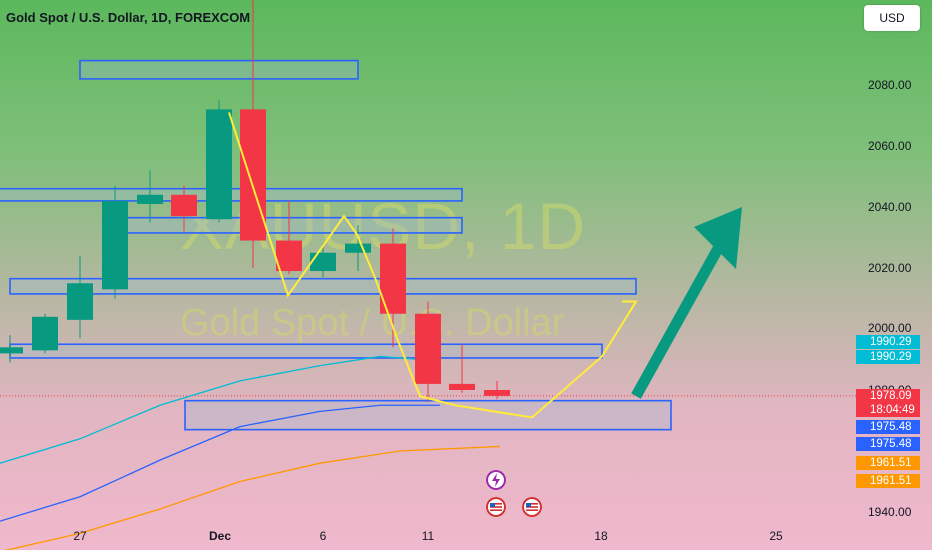 Image resolution: width=932 pixels, height=550 pixels. I want to click on x-tick: 6, so click(323, 536).